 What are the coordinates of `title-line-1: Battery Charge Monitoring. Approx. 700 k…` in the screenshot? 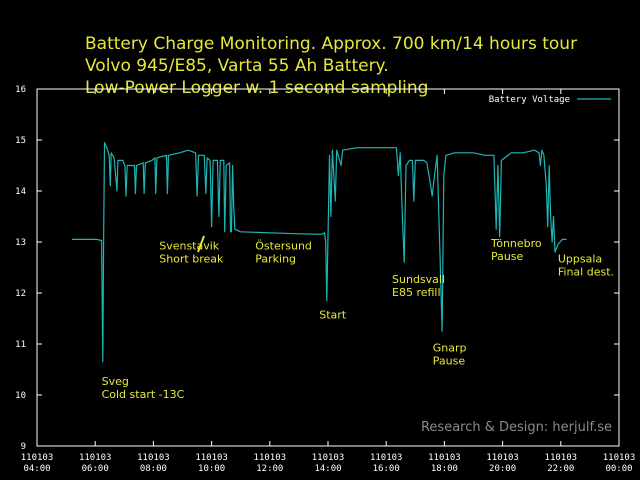 It's located at (331, 44).